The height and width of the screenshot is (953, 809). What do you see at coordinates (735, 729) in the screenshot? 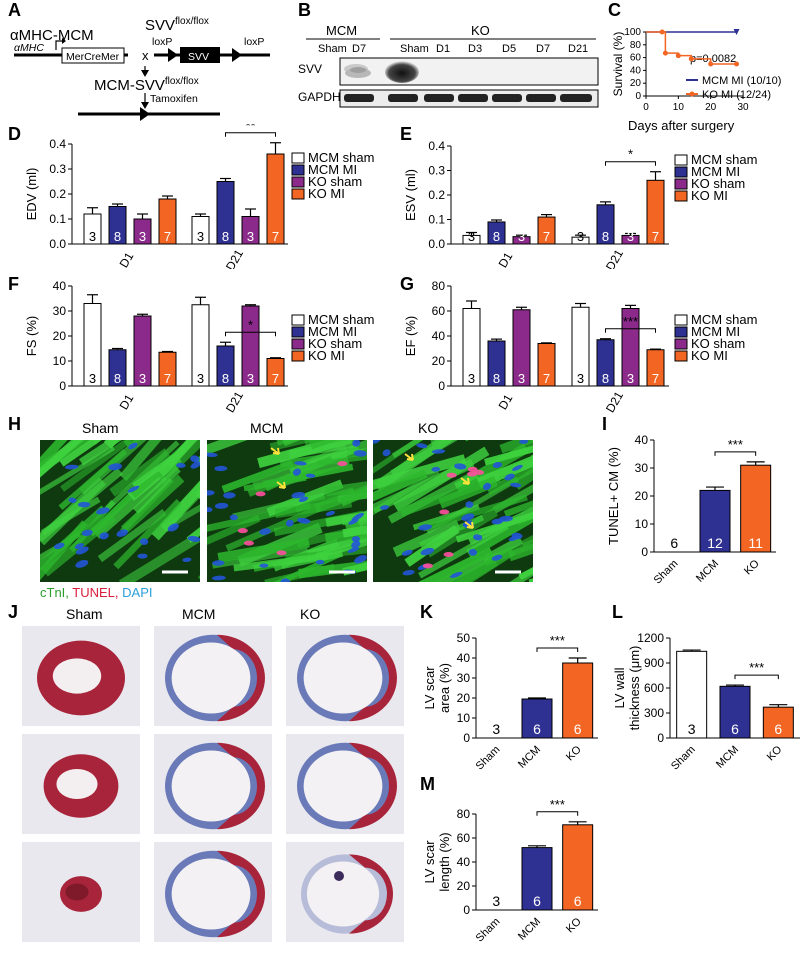
I see `n-L-MCM: 6` at bounding box center [735, 729].